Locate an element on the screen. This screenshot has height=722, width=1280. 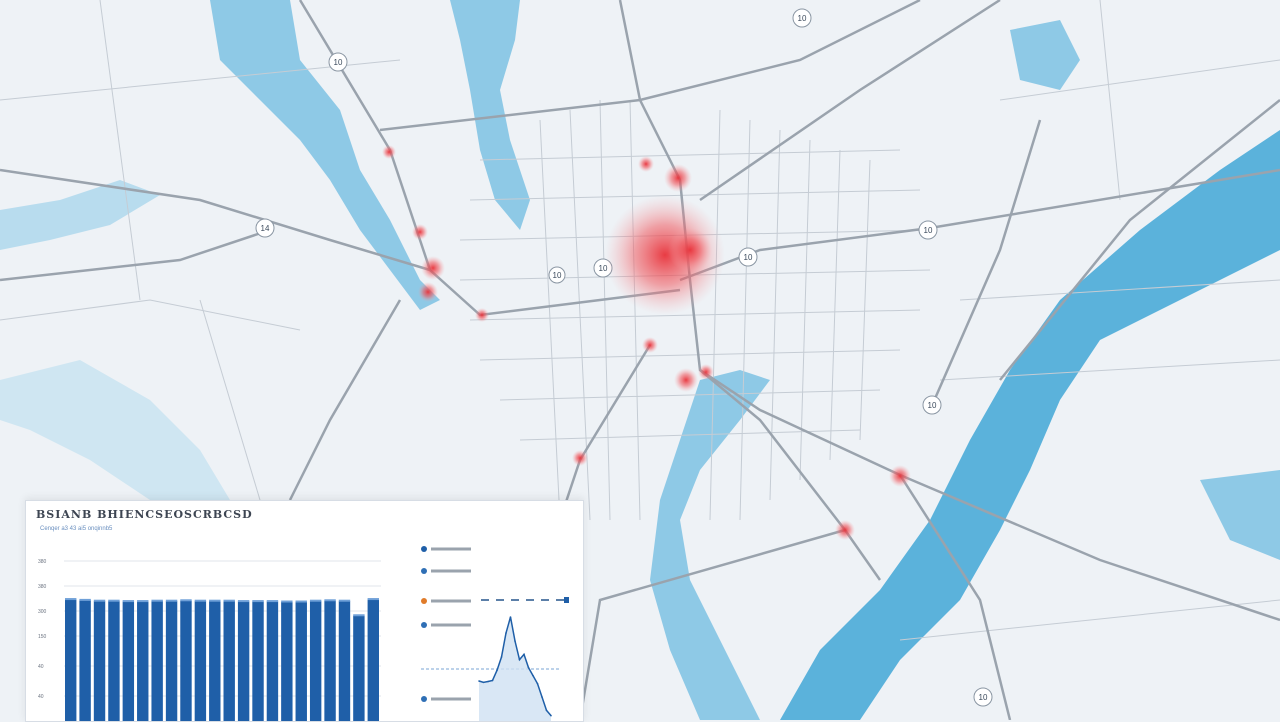
y-tick-label: 150 is located at coordinates (42, 637).